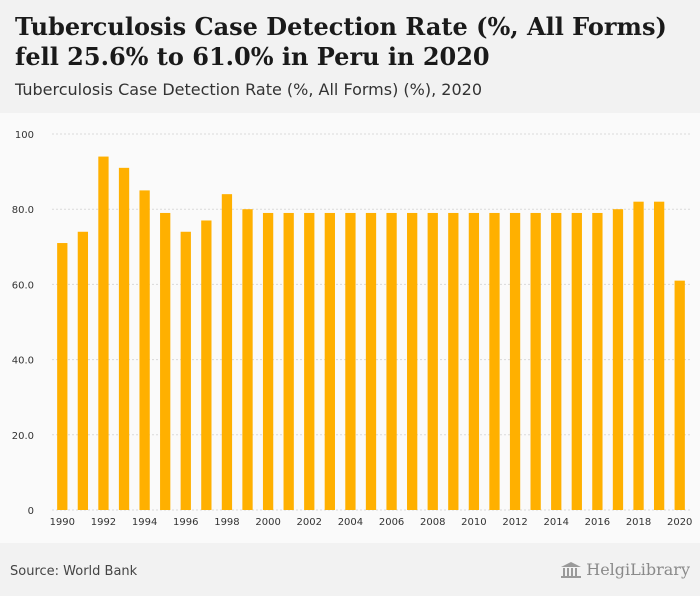 This screenshot has width=700, height=596. What do you see at coordinates (83, 370) in the screenshot?
I see `bar-1991` at bounding box center [83, 370].